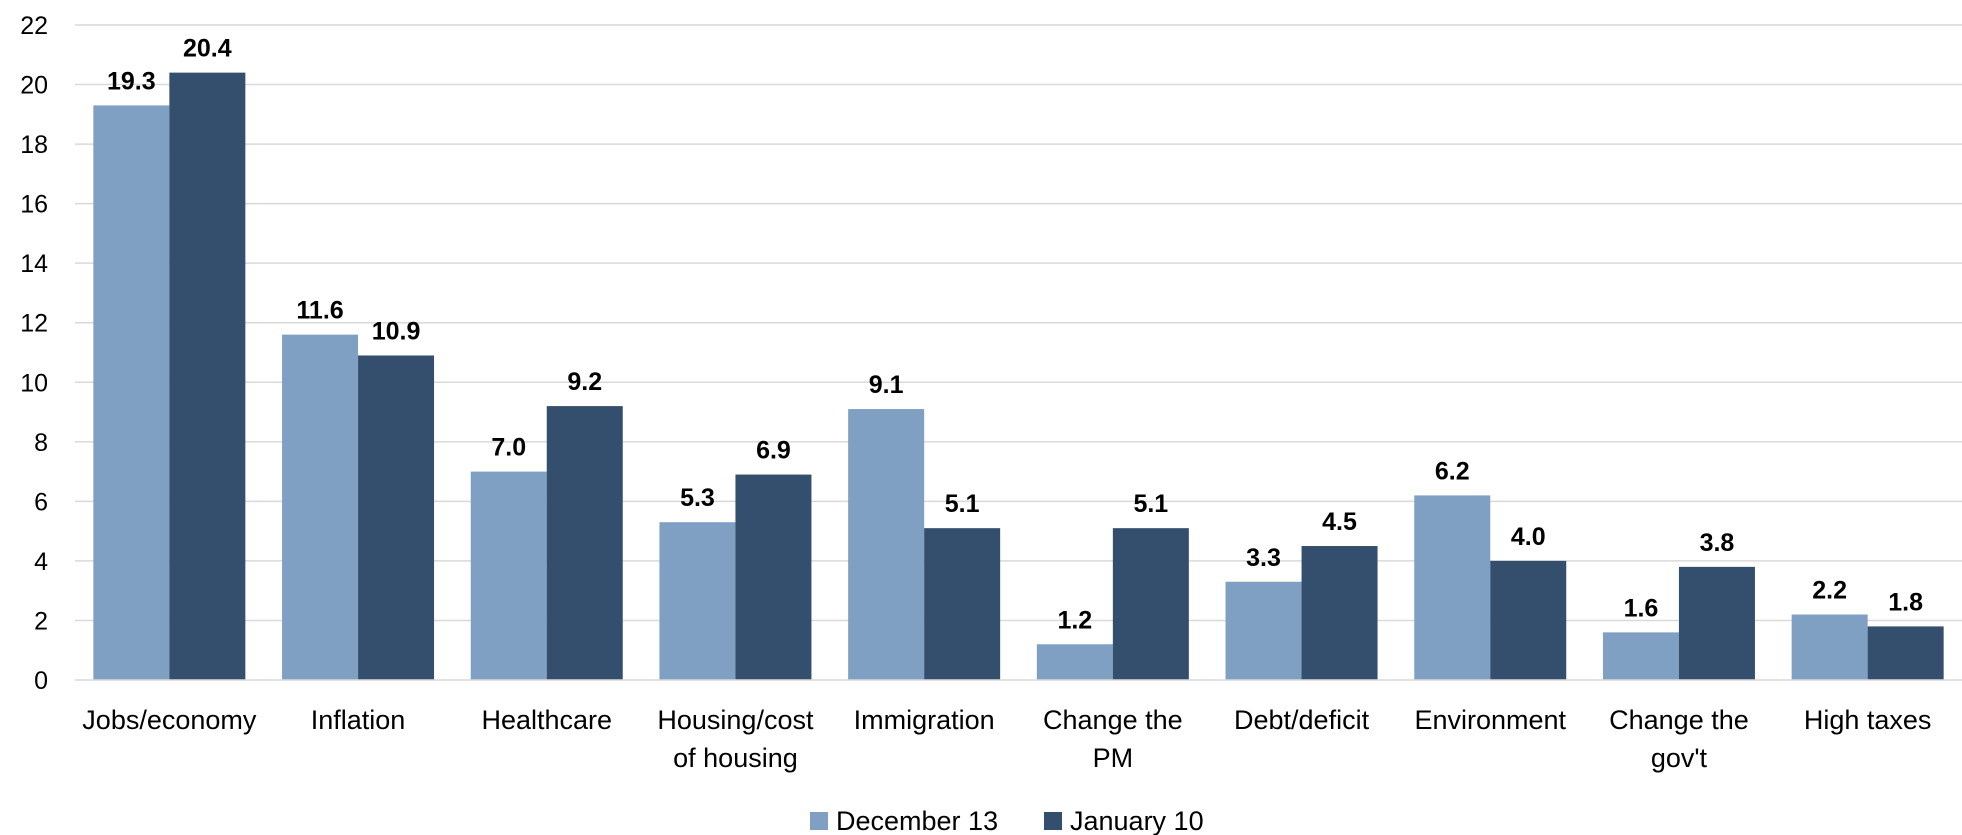  Describe the element at coordinates (396, 331) in the screenshot. I see `data-label: 10.9` at that location.